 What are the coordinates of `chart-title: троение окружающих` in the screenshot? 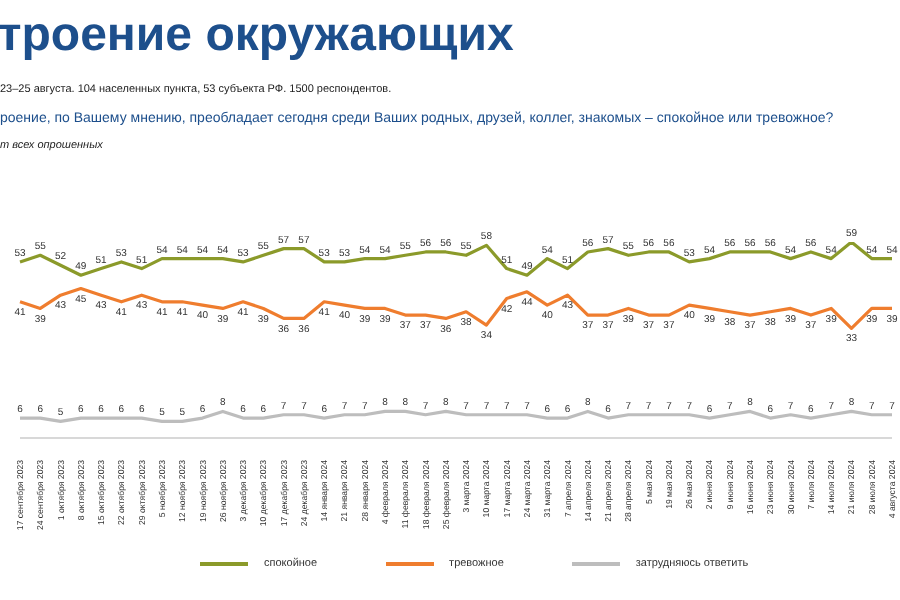 It's located at (257, 36).